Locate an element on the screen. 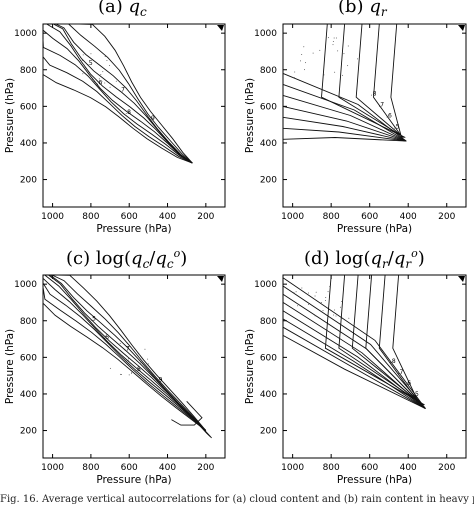  y-tick-label: 400 is located at coordinates (268, 395).